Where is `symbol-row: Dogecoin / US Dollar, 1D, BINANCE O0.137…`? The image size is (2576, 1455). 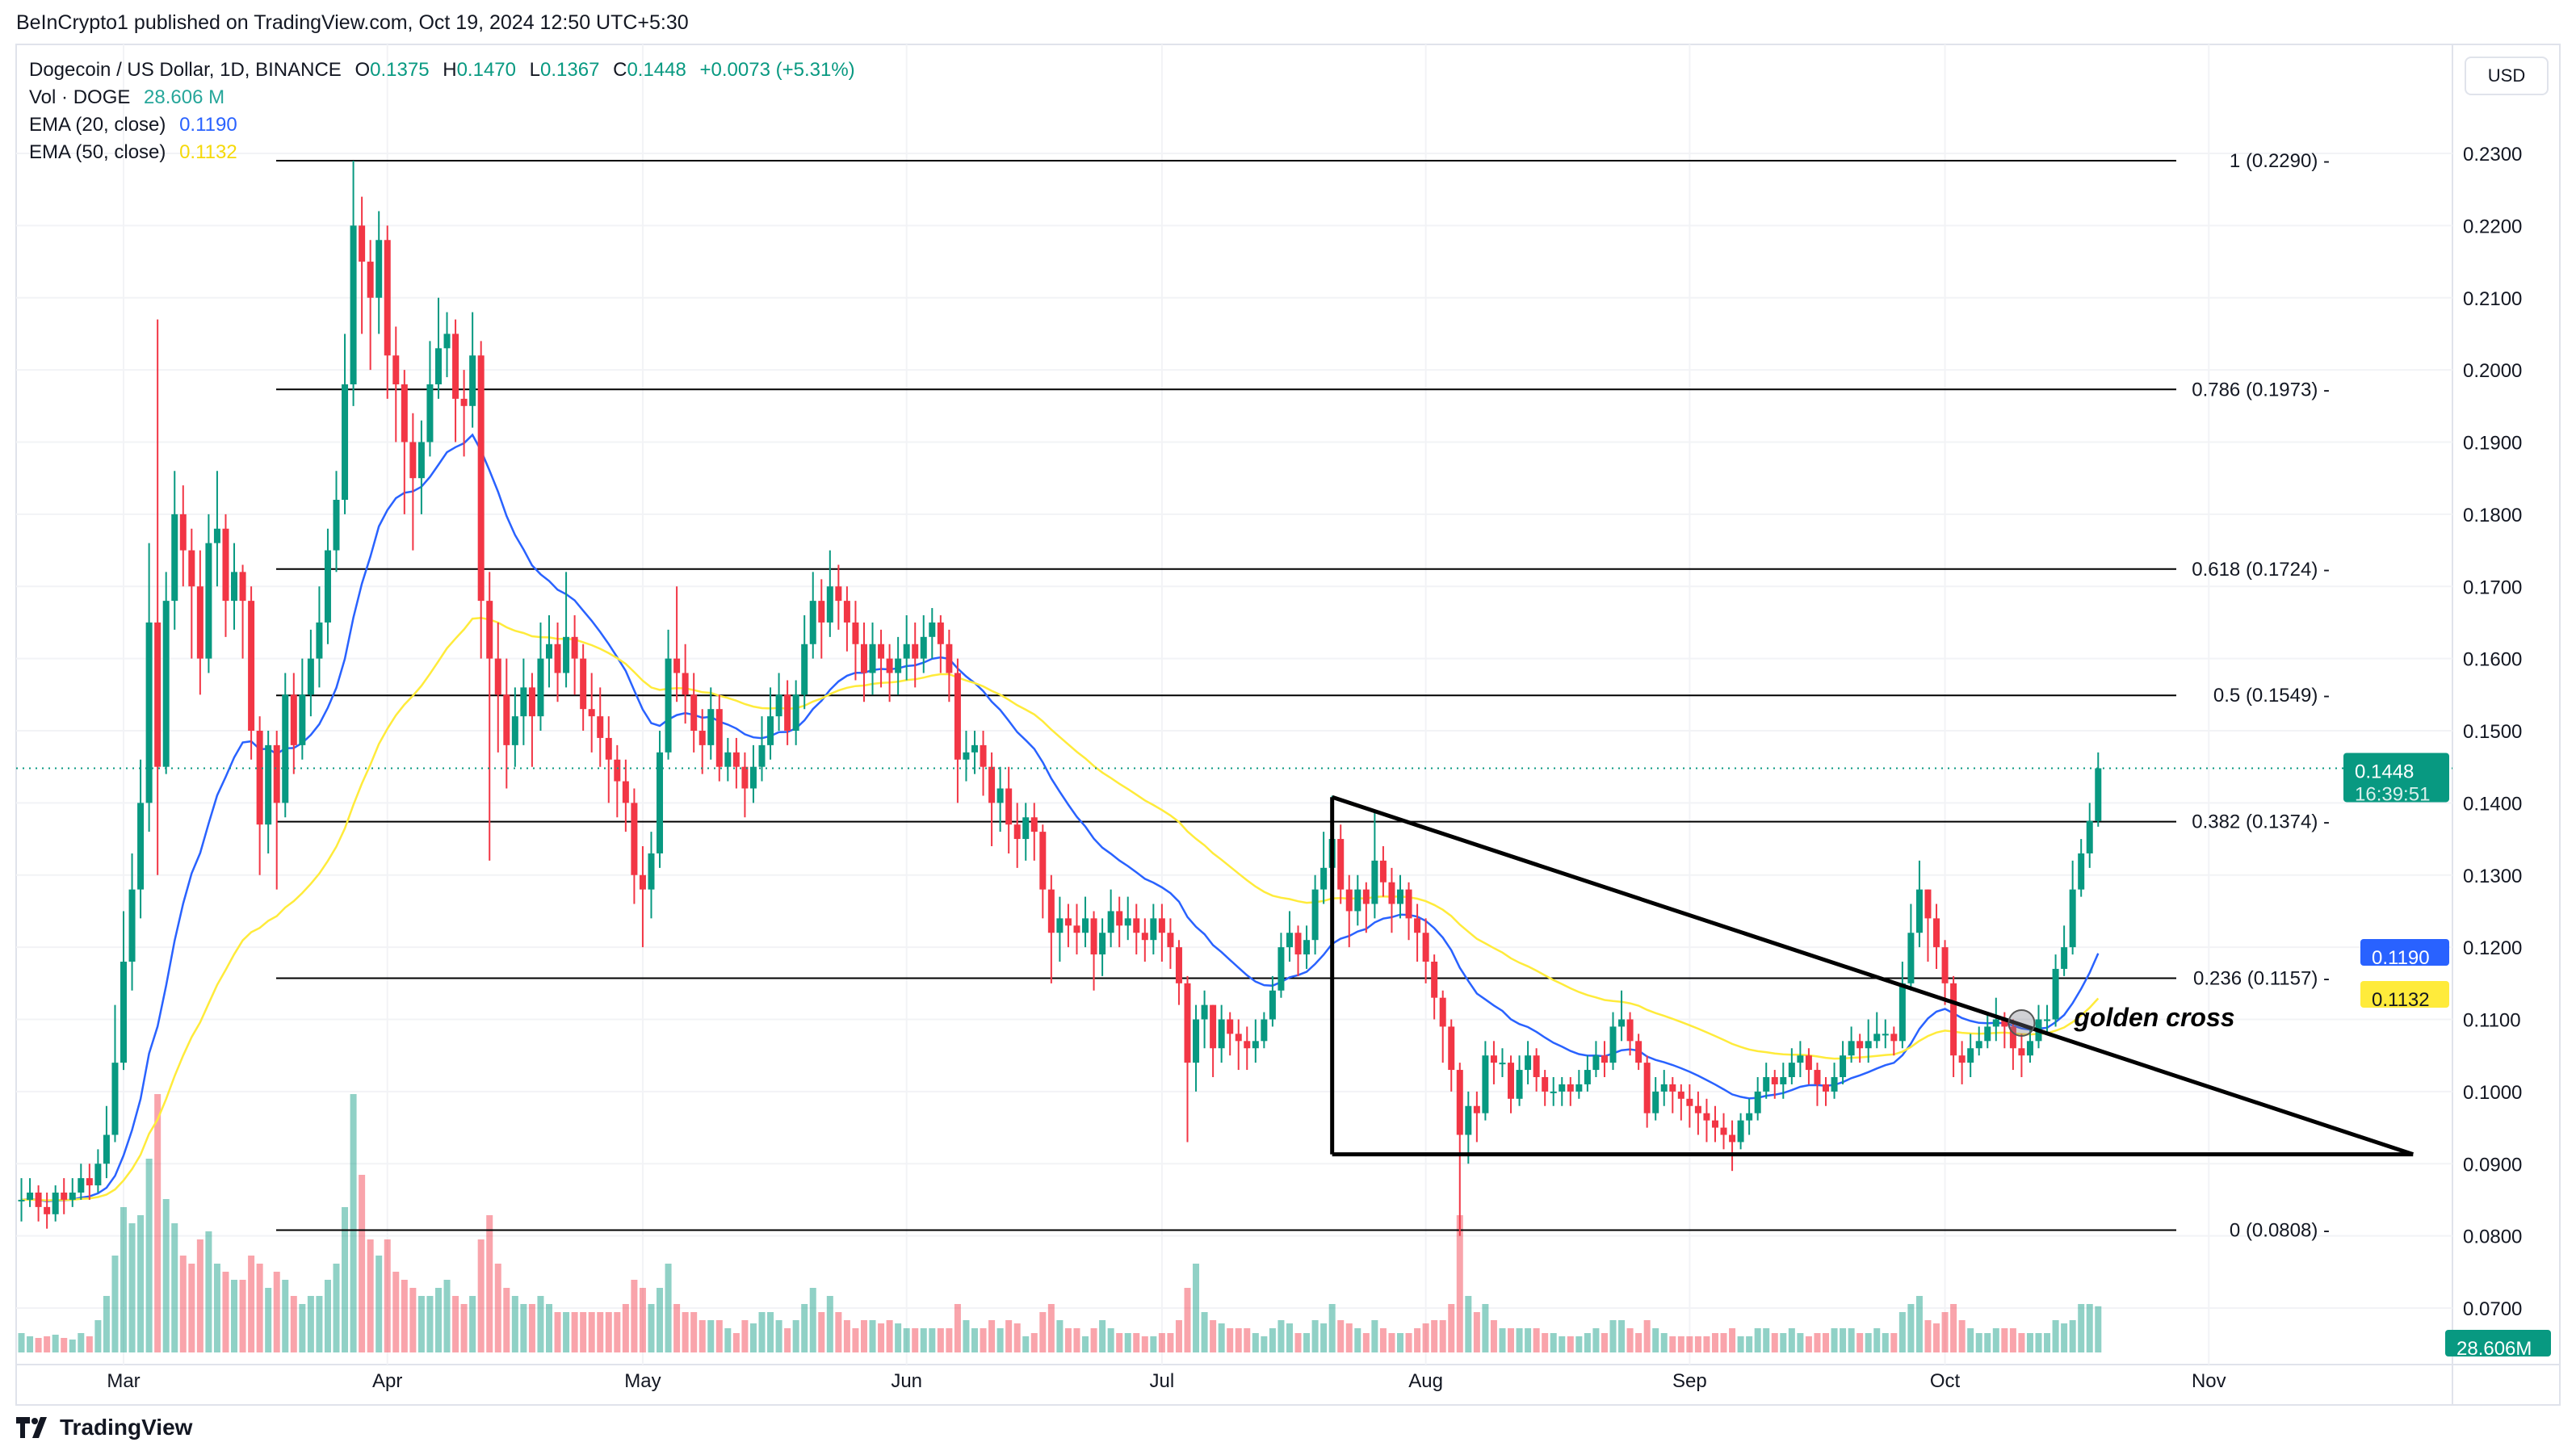
symbol-row: Dogecoin / US Dollar, 1D, BINANCE O0.137… is located at coordinates (442, 70).